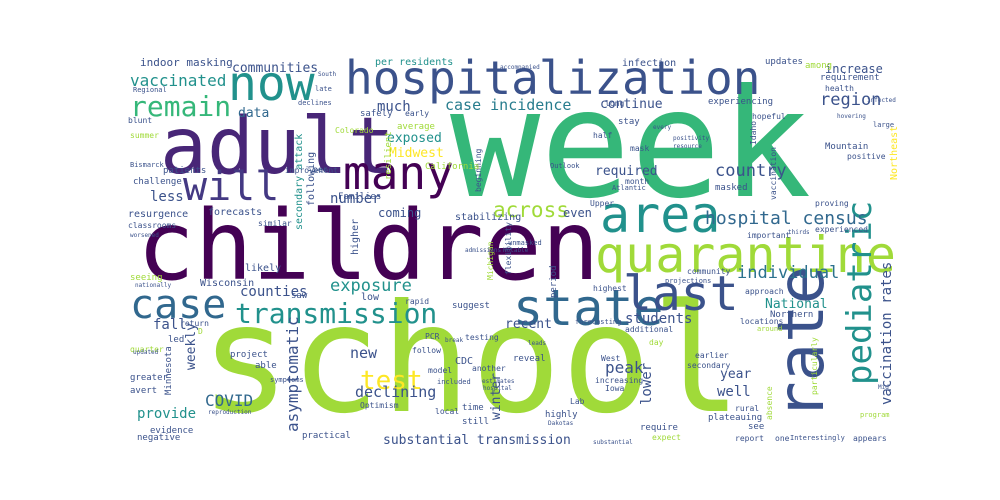  What do you see at coordinates (747, 408) in the screenshot?
I see `word-rural: rural` at bounding box center [747, 408].